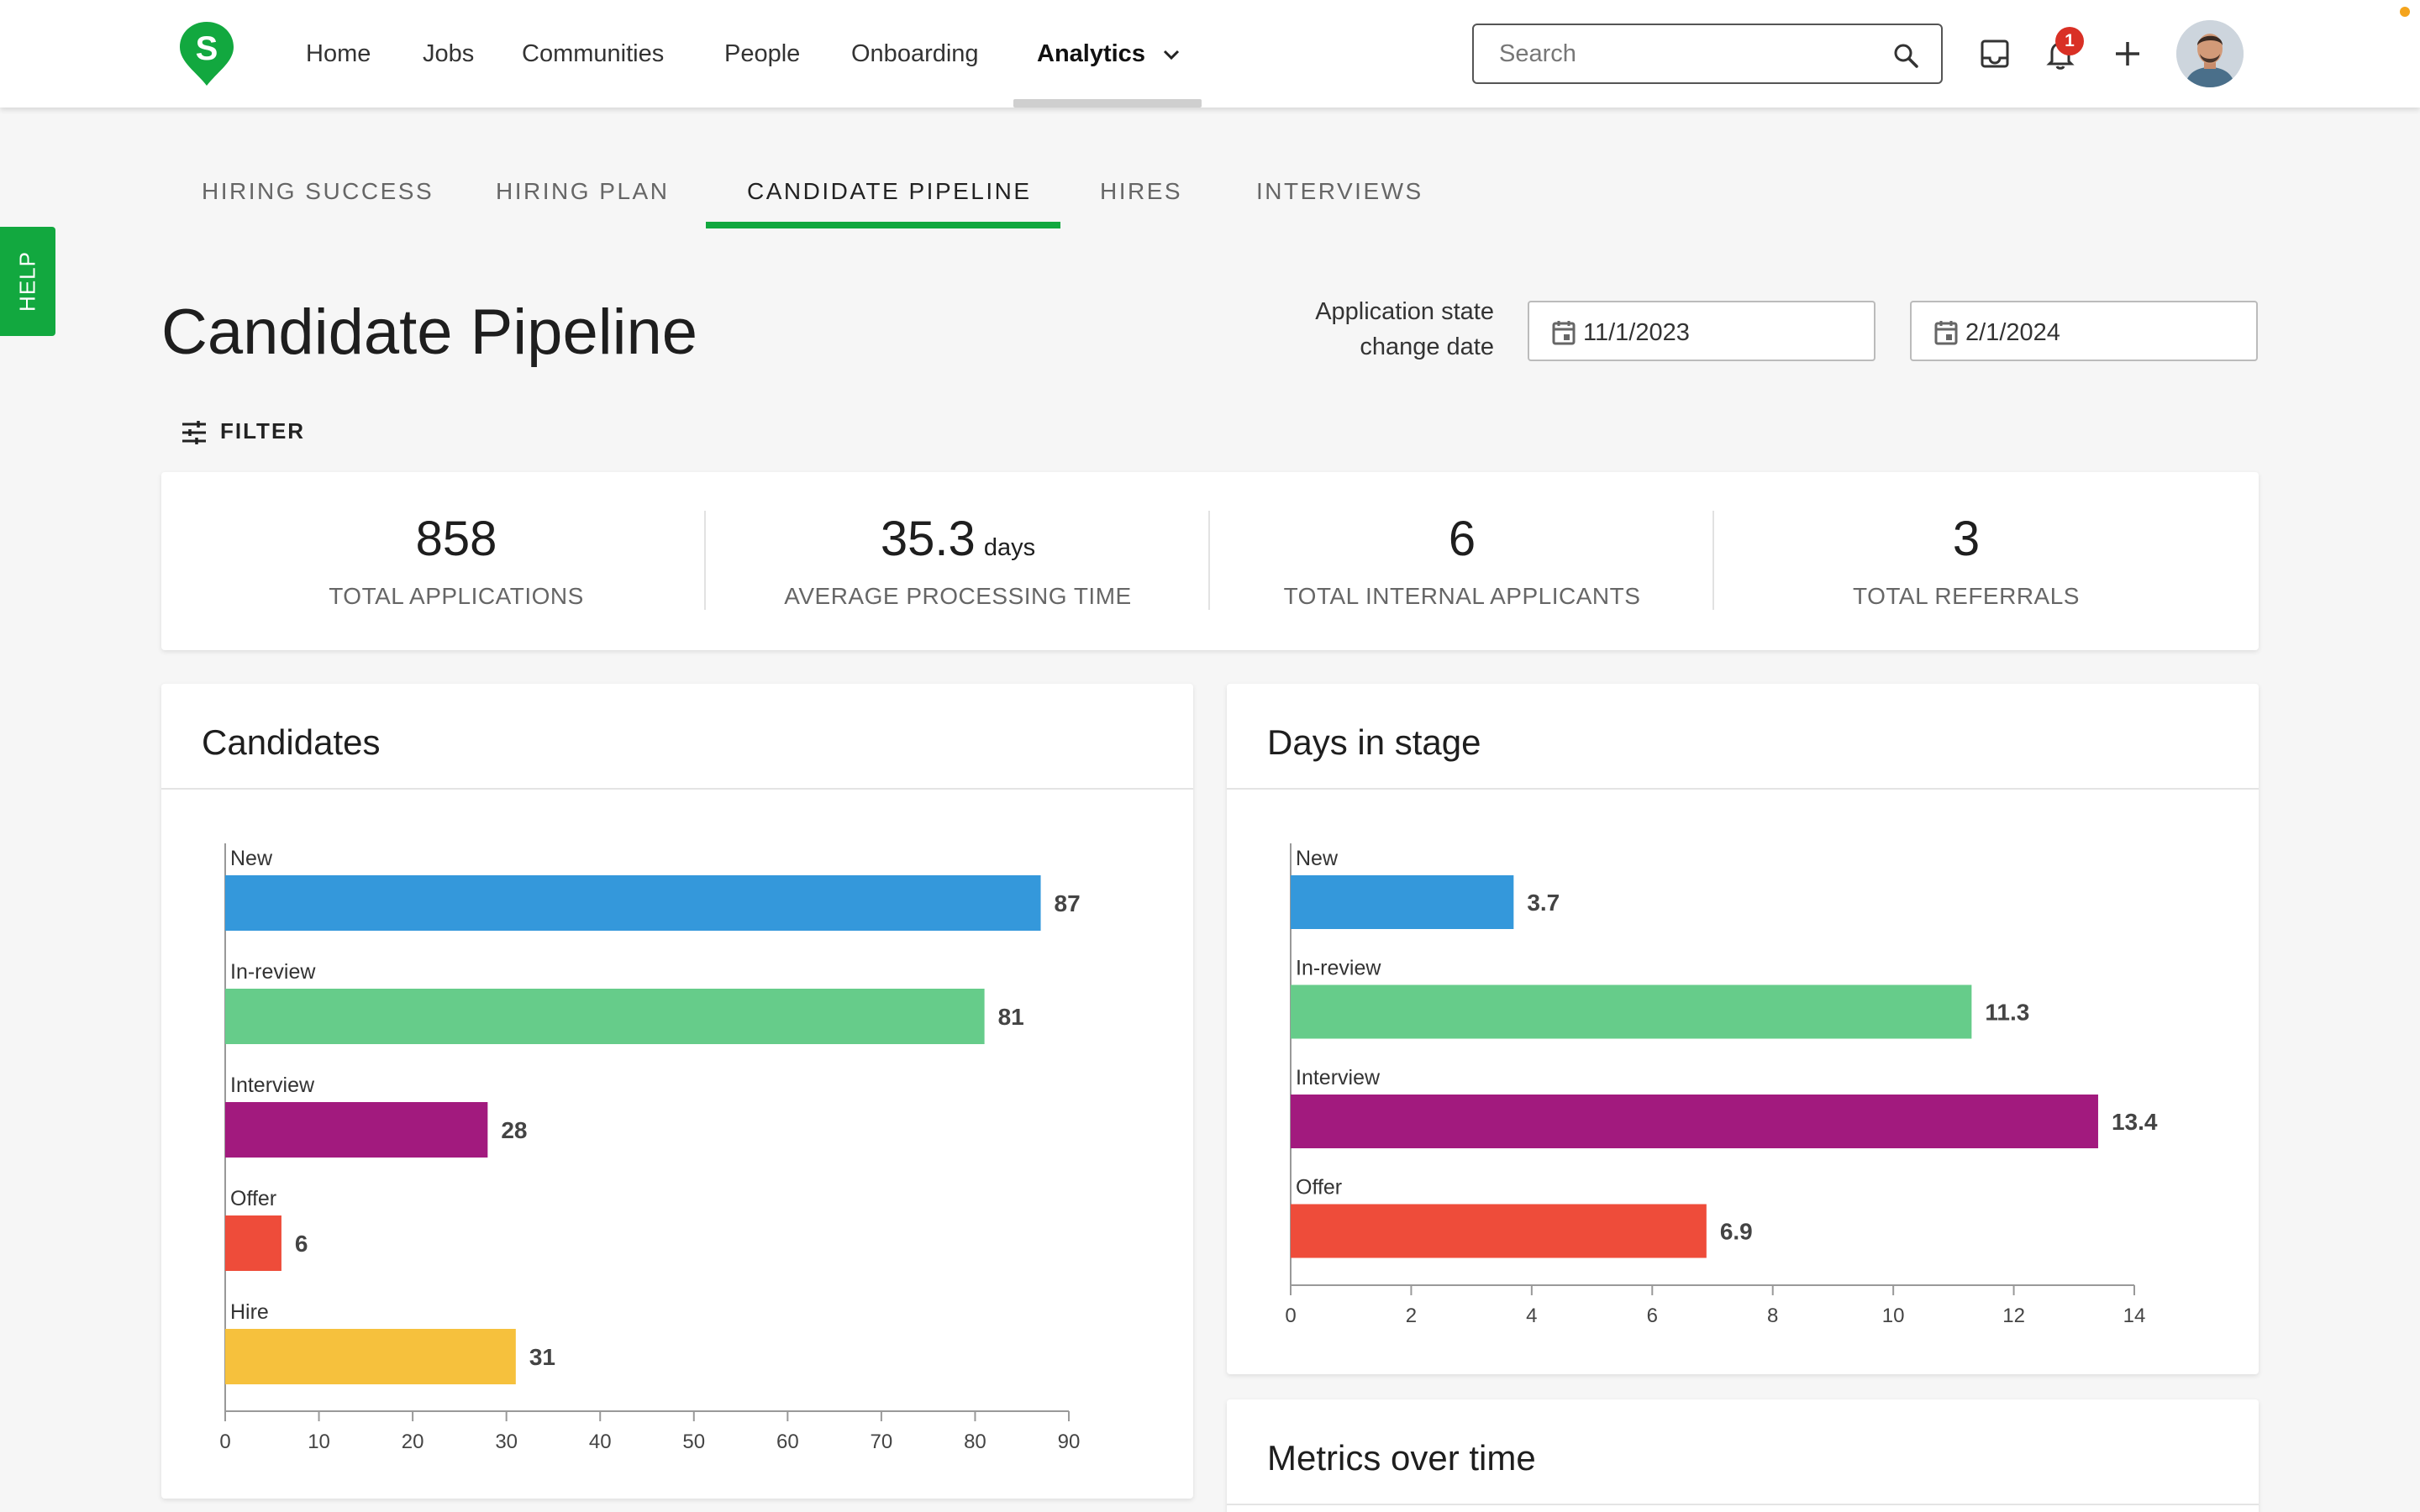 The height and width of the screenshot is (1512, 2420). I want to click on card-title: Days in stage, so click(1374, 742).